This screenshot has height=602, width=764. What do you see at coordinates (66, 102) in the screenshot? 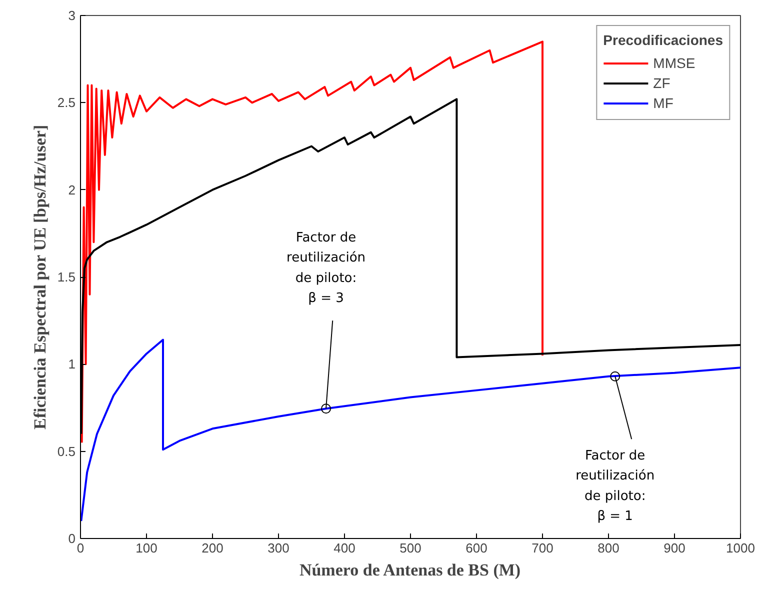
I see `y-tick-label: 2.5` at bounding box center [66, 102].